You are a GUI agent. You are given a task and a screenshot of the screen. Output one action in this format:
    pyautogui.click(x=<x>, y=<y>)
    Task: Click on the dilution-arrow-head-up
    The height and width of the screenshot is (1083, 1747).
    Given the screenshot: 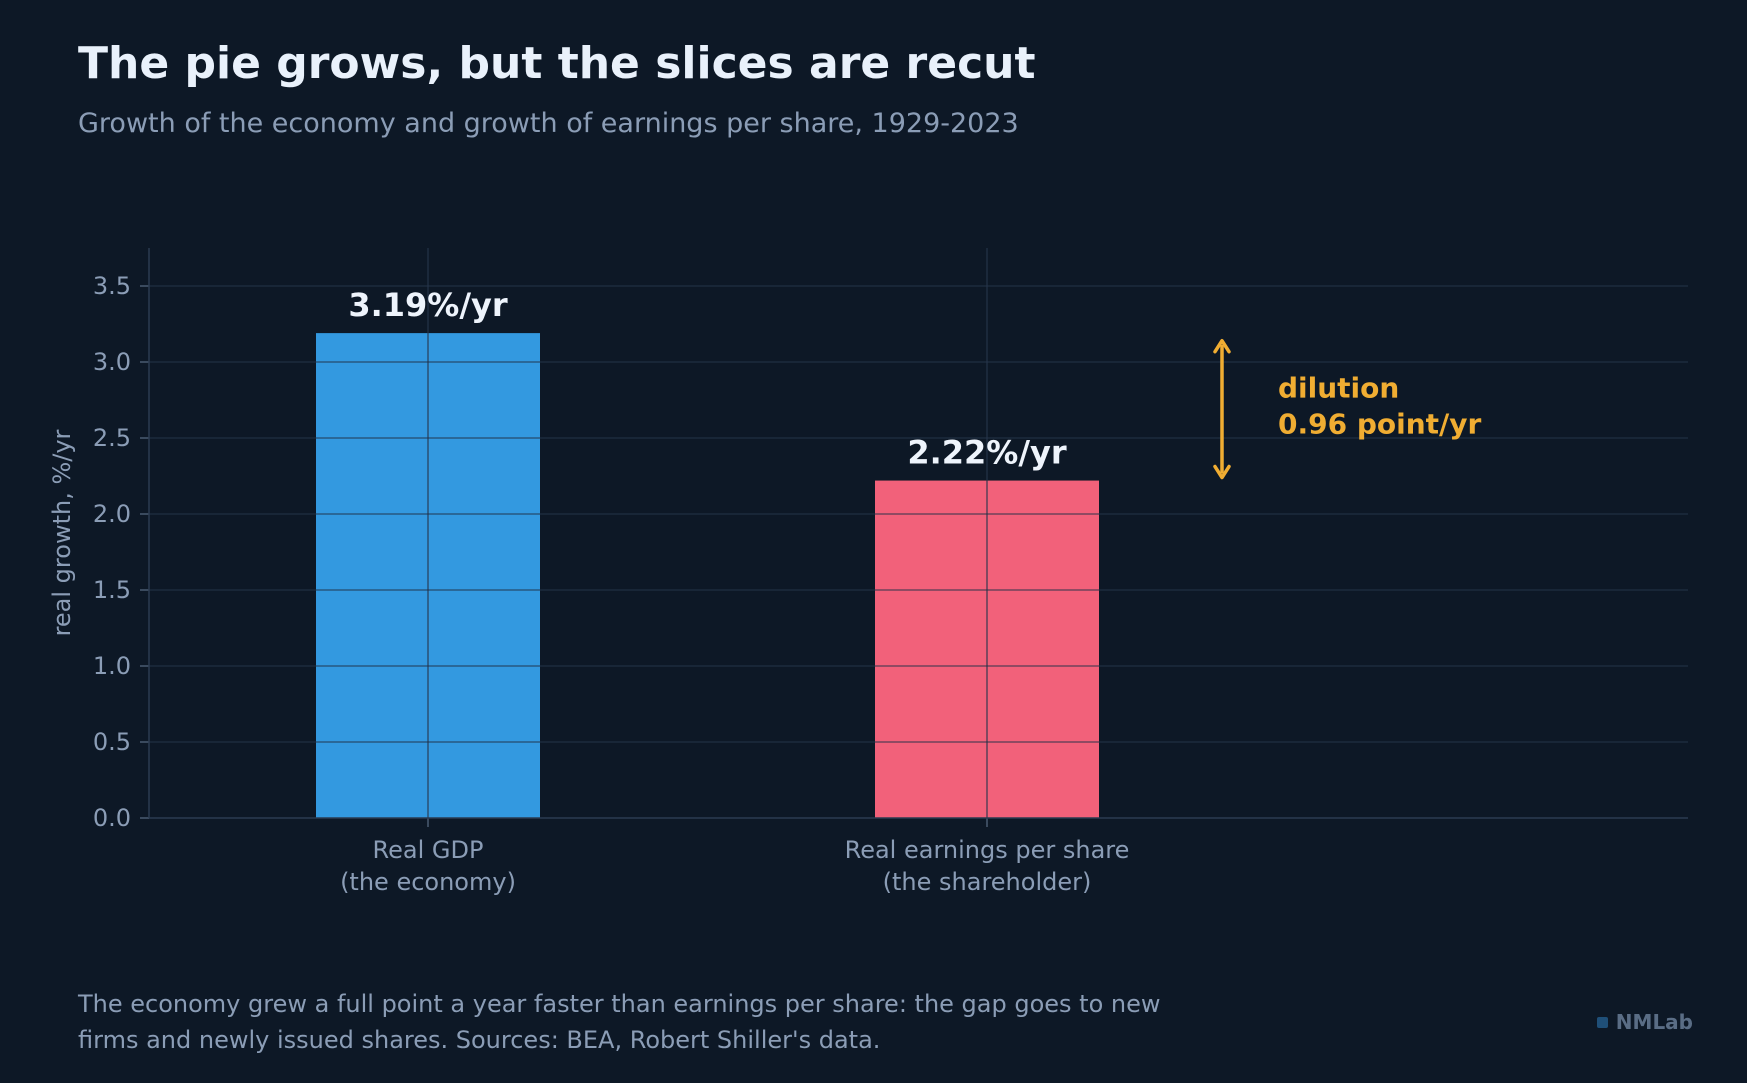 What is the action you would take?
    pyautogui.click(x=1222, y=346)
    